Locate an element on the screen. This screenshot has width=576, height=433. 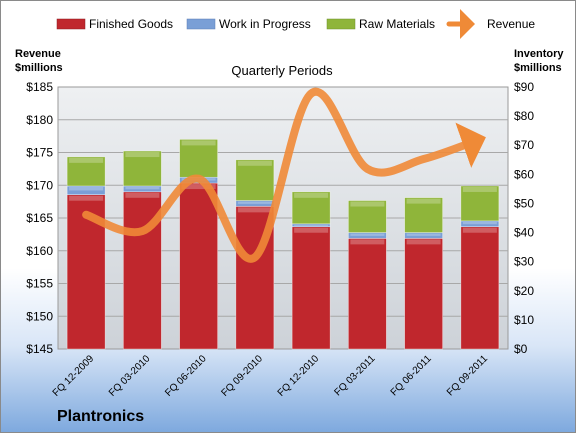
x-tick-label: FQ 03-2010 is located at coordinates (130, 376).